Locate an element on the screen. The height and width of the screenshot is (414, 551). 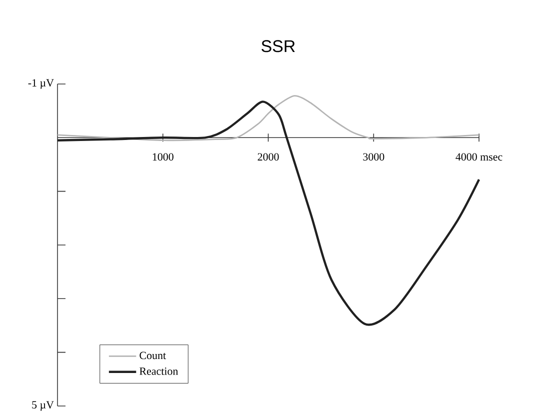
legend-label: Reaction is located at coordinates (159, 371).